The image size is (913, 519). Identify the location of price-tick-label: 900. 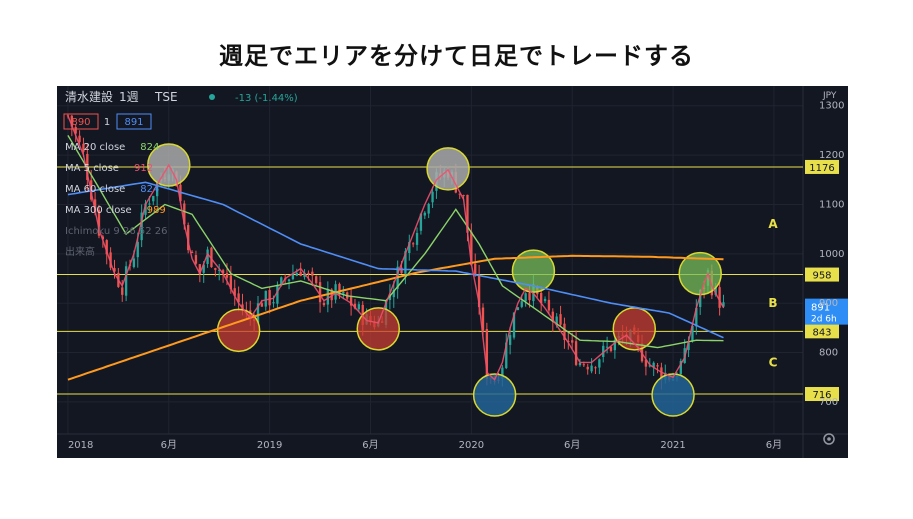
(828, 303).